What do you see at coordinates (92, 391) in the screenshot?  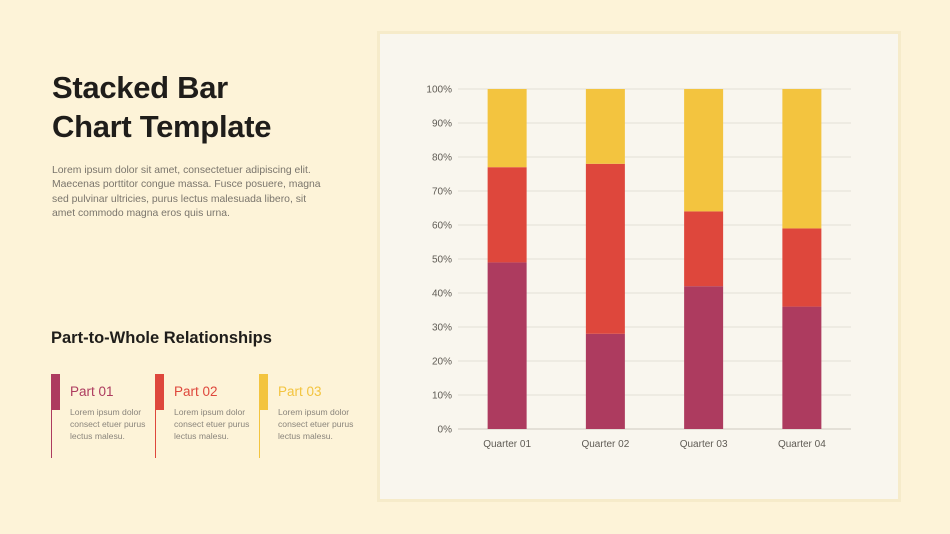 I see `part-01-label: Part 01` at bounding box center [92, 391].